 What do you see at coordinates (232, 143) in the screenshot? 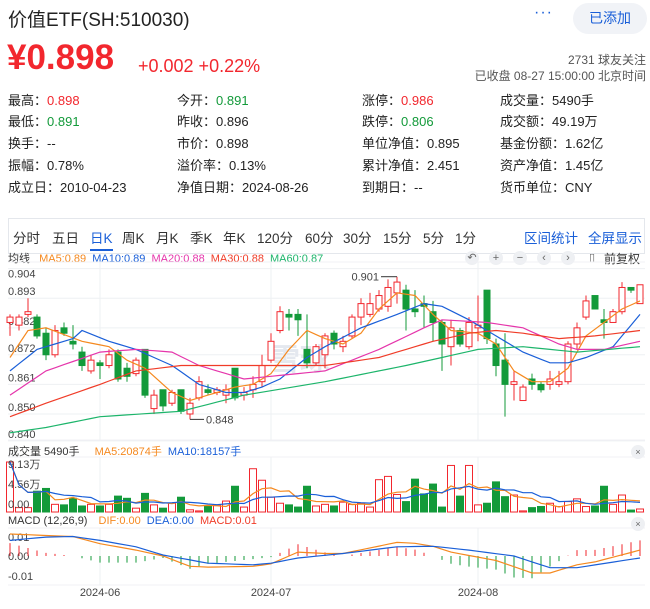
I see `info-value: 0.898` at bounding box center [232, 143].